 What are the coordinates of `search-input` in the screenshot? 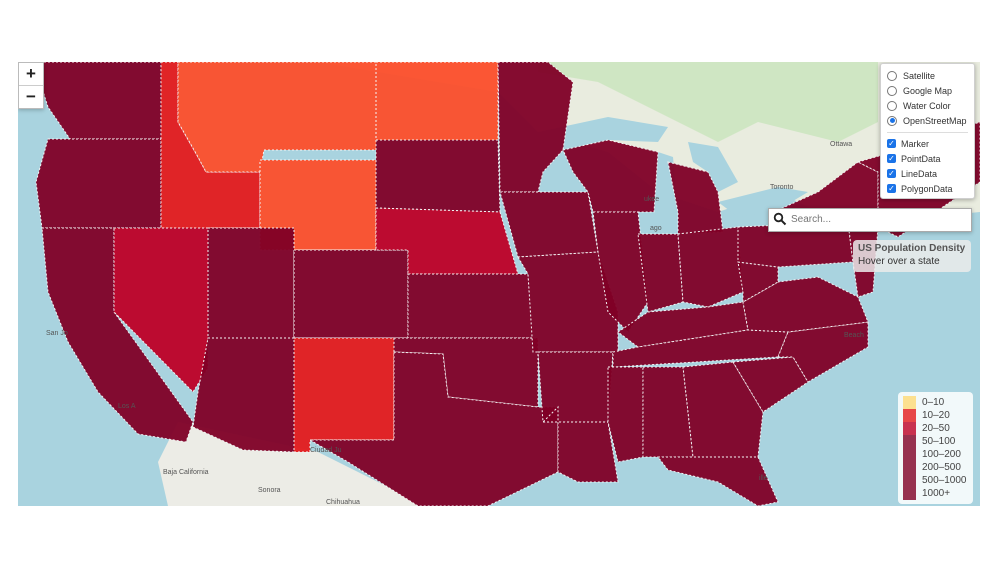 It's located at (876, 219).